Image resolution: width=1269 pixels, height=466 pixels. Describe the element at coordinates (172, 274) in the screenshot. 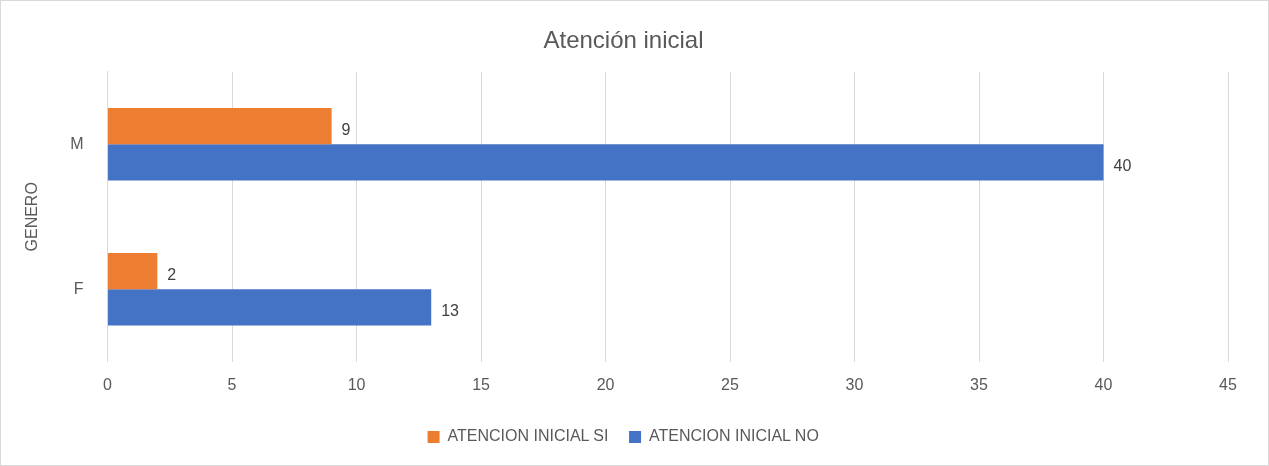

I see `data-label: 2` at that location.